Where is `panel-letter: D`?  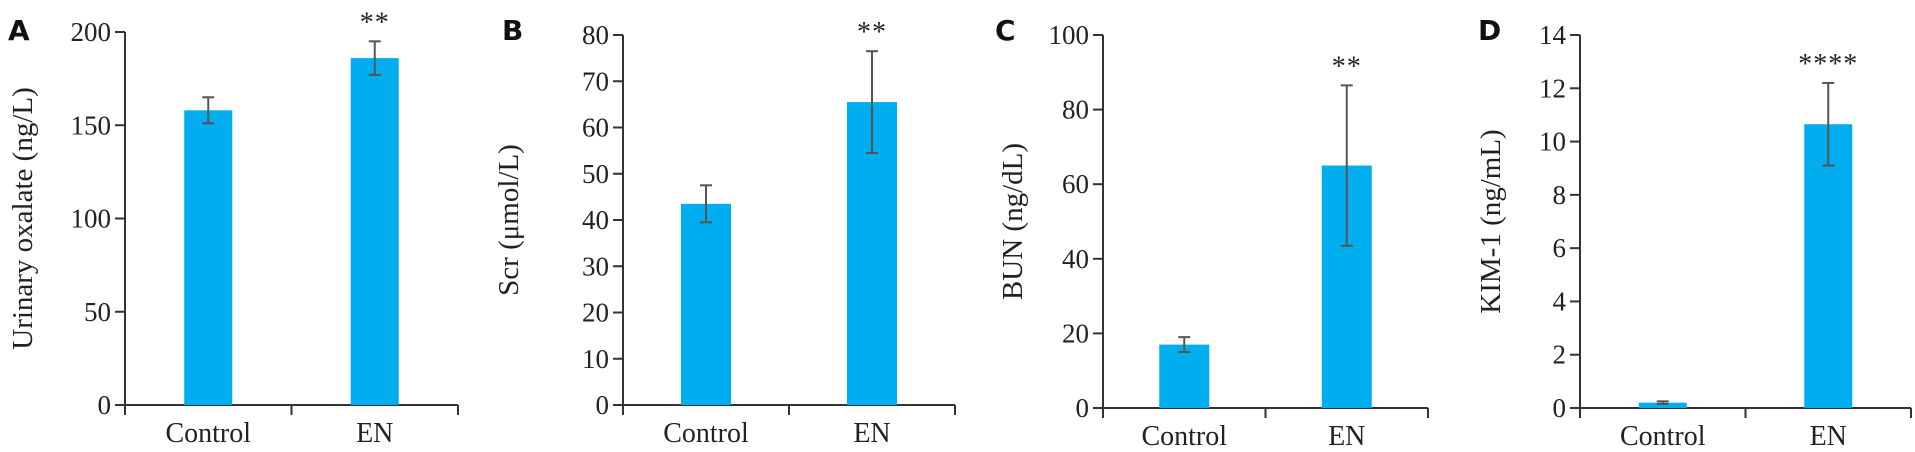
panel-letter: D is located at coordinates (1489, 30).